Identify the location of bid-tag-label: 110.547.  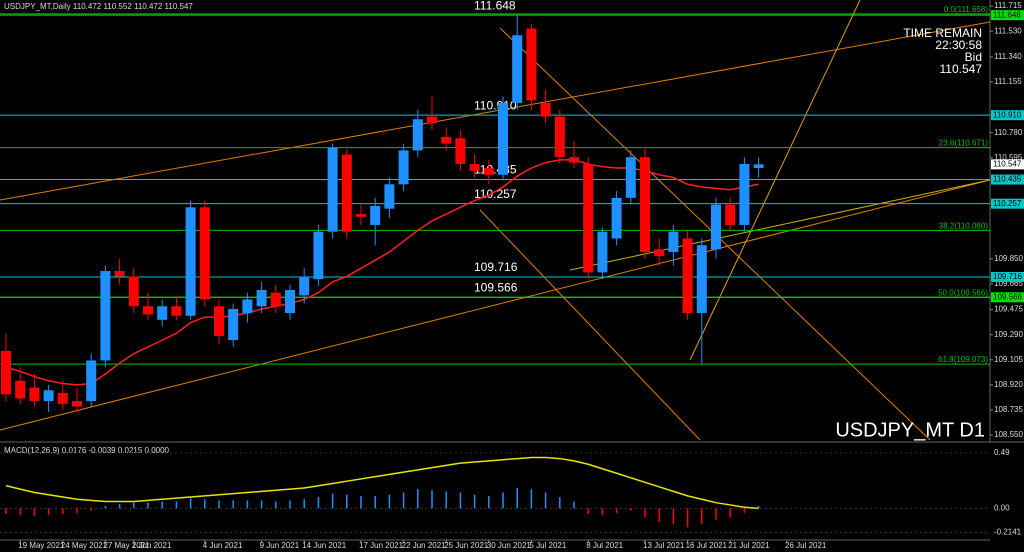
(1007, 163).